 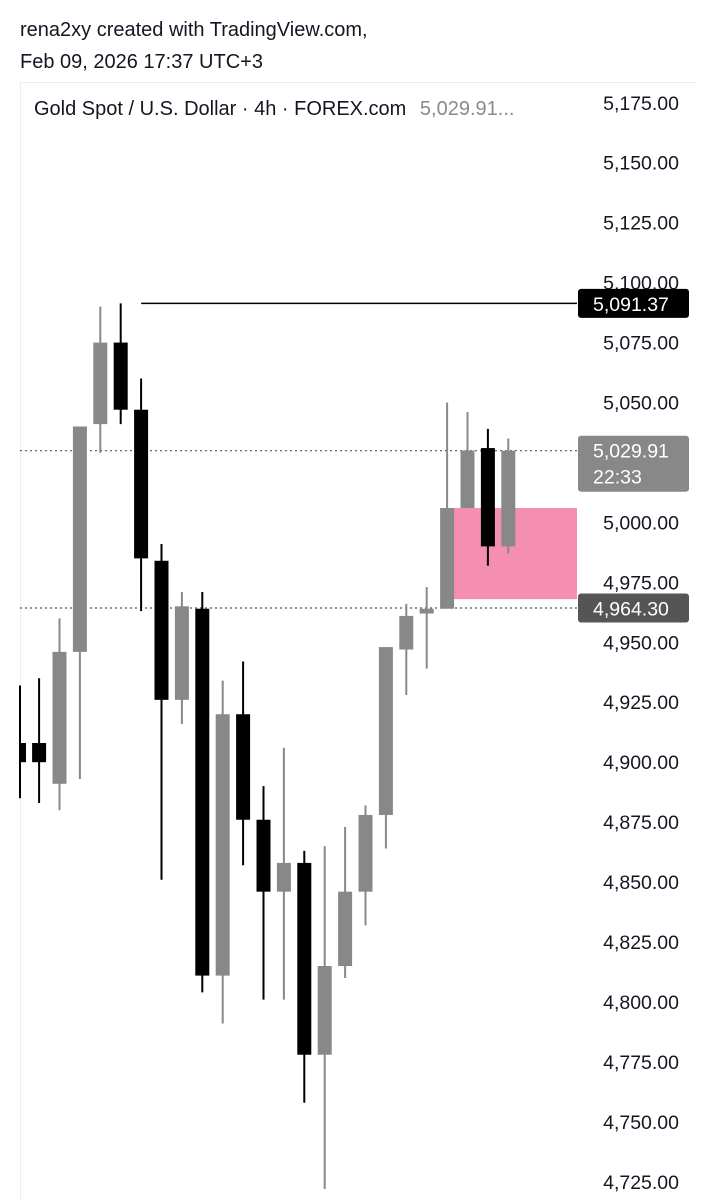 I want to click on y-tick-label: 5,175.00, so click(x=641, y=104).